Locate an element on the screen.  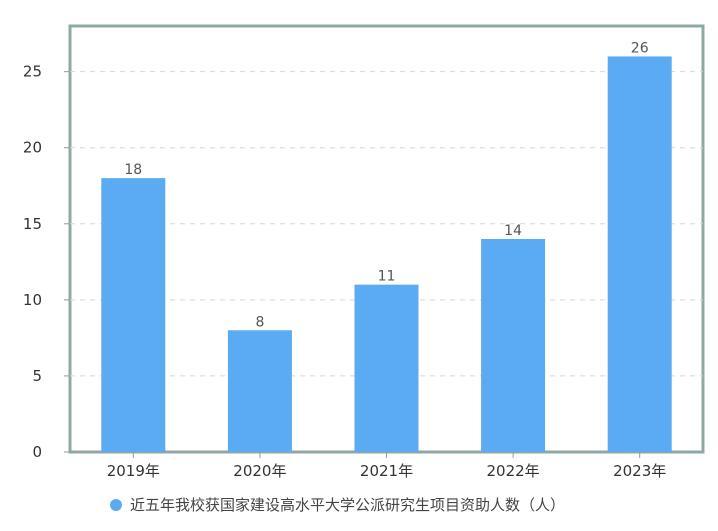
legend-marker-icon is located at coordinates (116, 504).